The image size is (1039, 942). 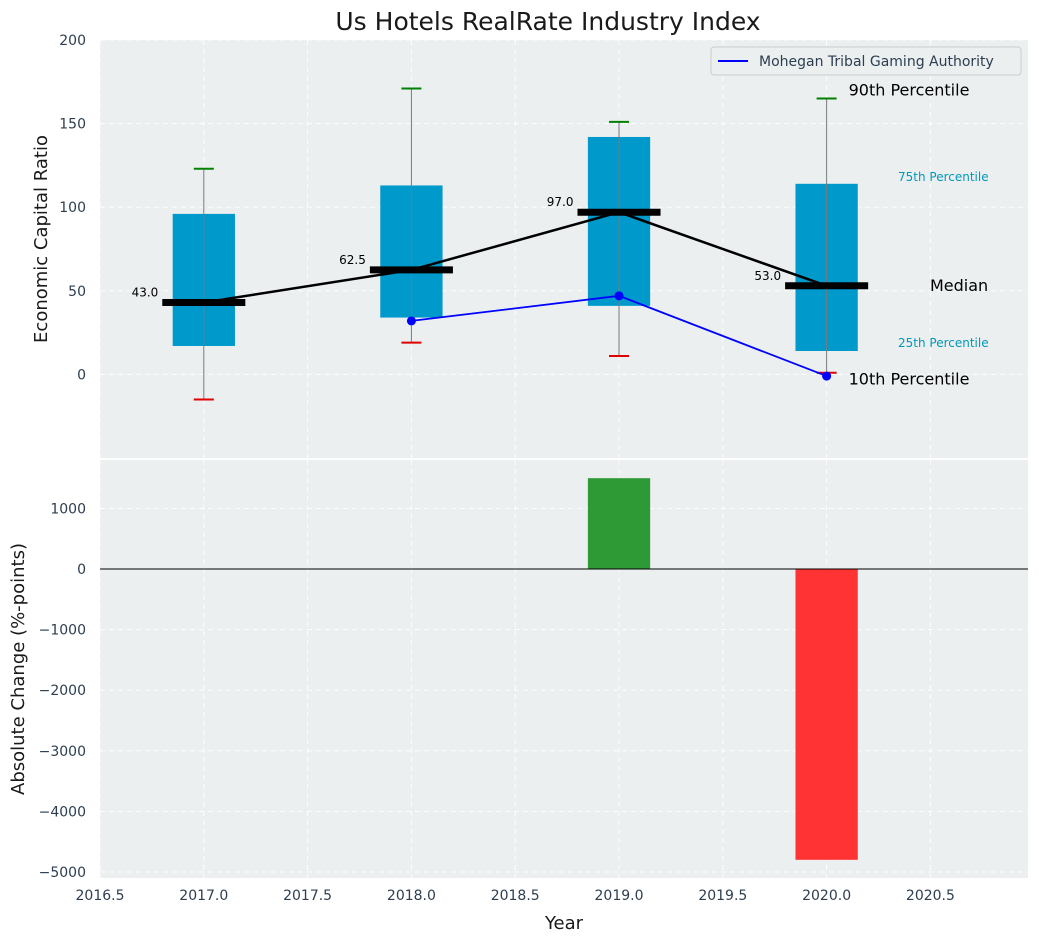 What do you see at coordinates (943, 177) in the screenshot?
I see `annotation-75th-percentile: 75th Percentile` at bounding box center [943, 177].